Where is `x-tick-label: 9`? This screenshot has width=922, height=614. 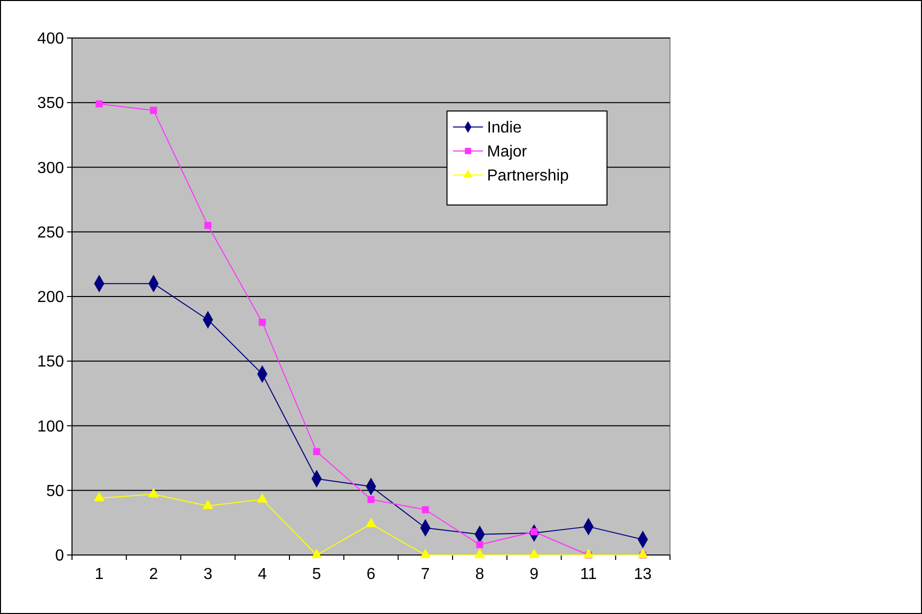 x-tick-label: 9 is located at coordinates (534, 574).